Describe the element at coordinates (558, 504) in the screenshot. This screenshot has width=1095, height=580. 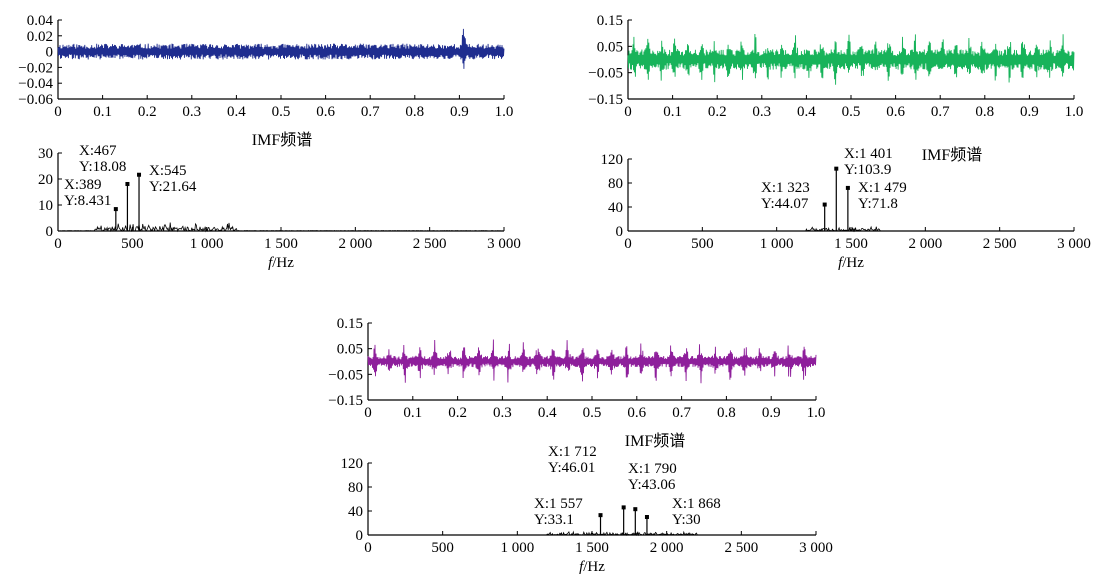
I see `peak-label-x: X:1 557` at that location.